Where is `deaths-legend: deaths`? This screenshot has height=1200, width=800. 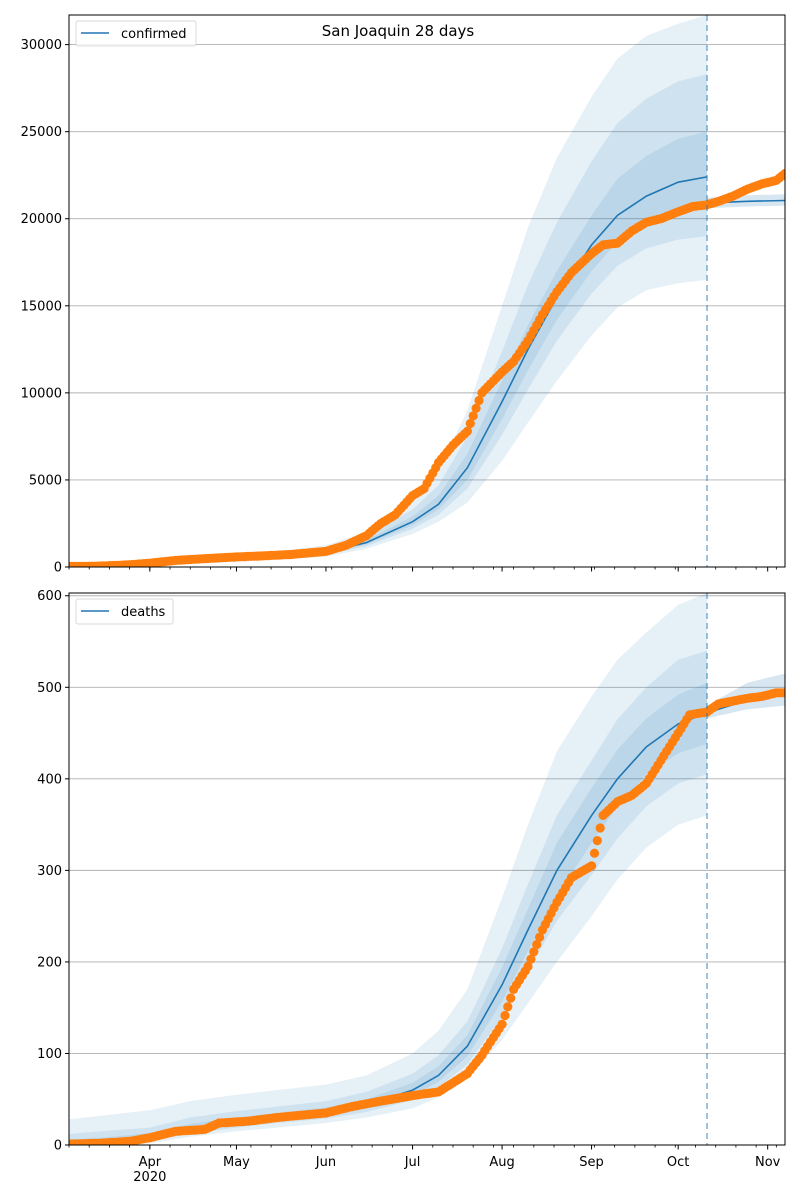
deaths-legend: deaths is located at coordinates (124, 611).